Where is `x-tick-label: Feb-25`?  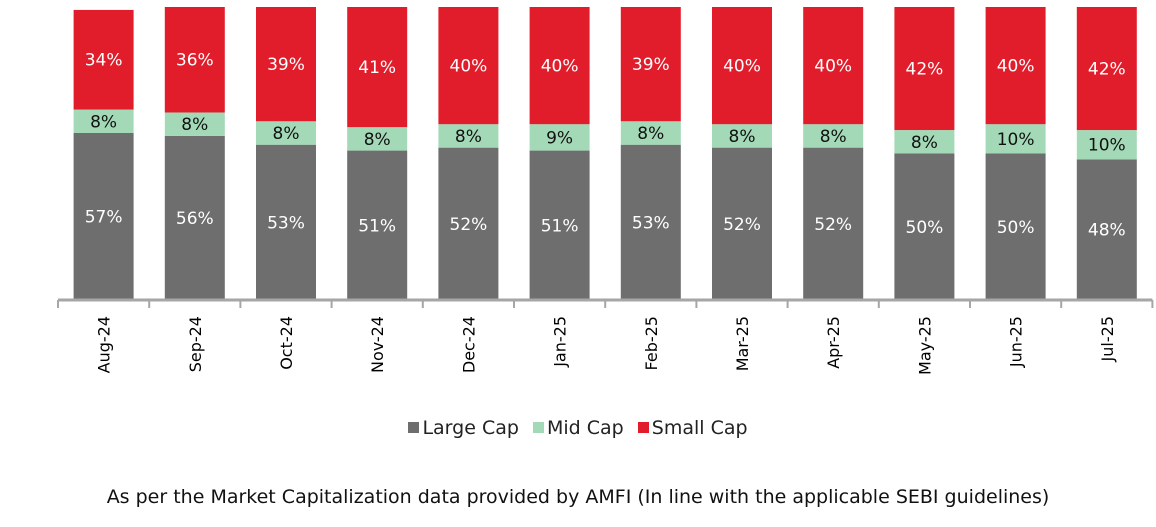 x-tick-label: Feb-25 is located at coordinates (651, 343).